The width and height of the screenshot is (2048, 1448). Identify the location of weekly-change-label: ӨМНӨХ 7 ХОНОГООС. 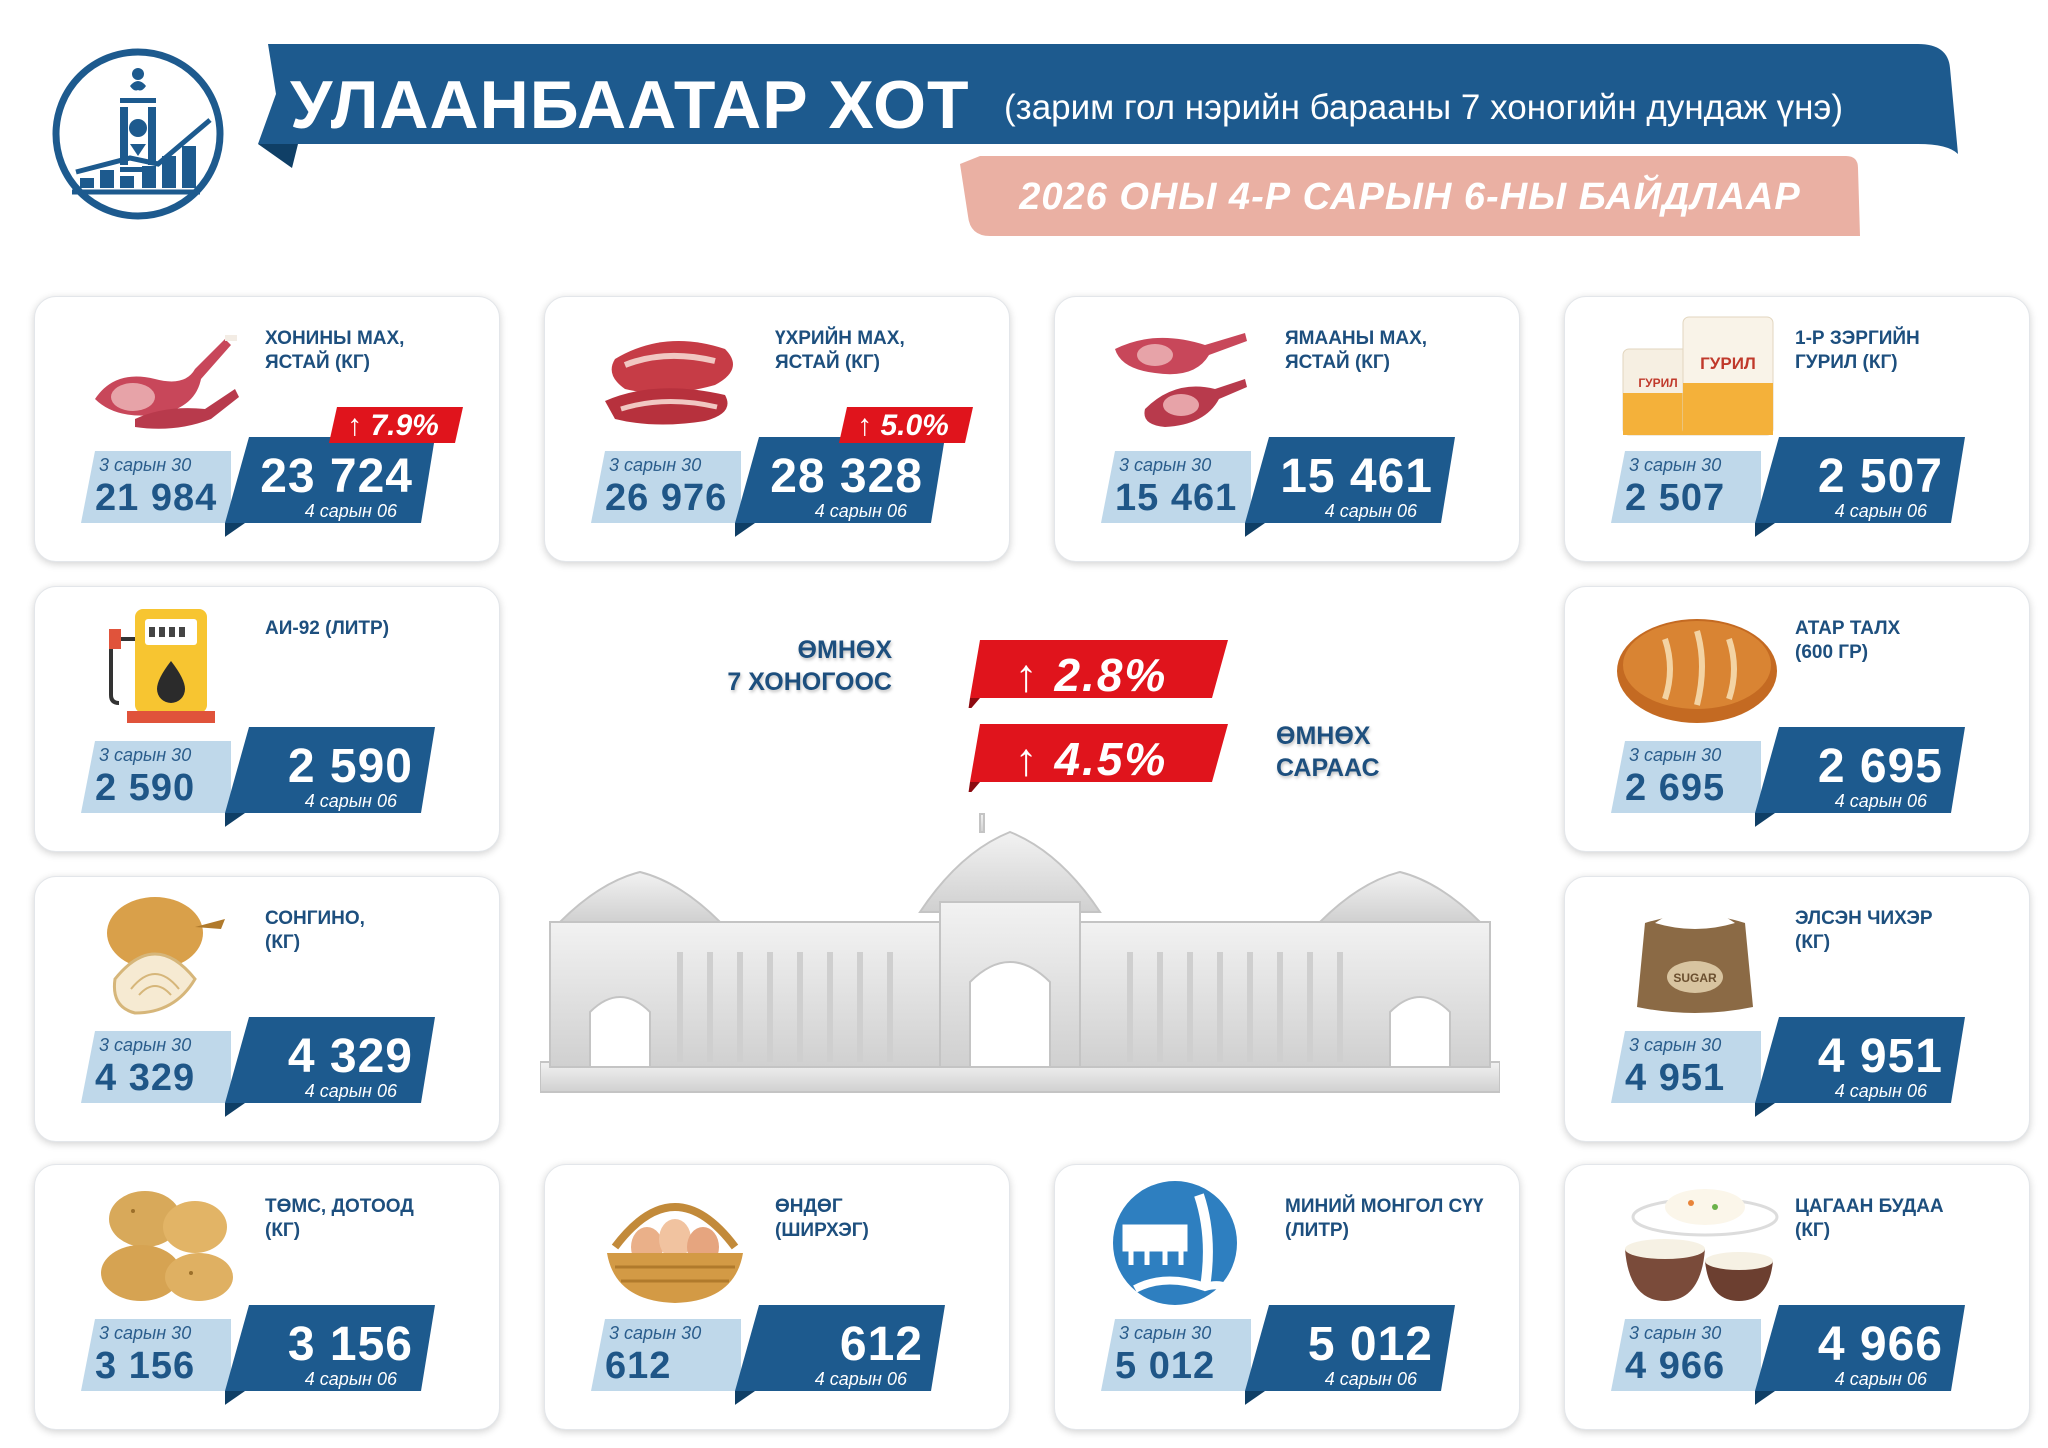
(809, 666).